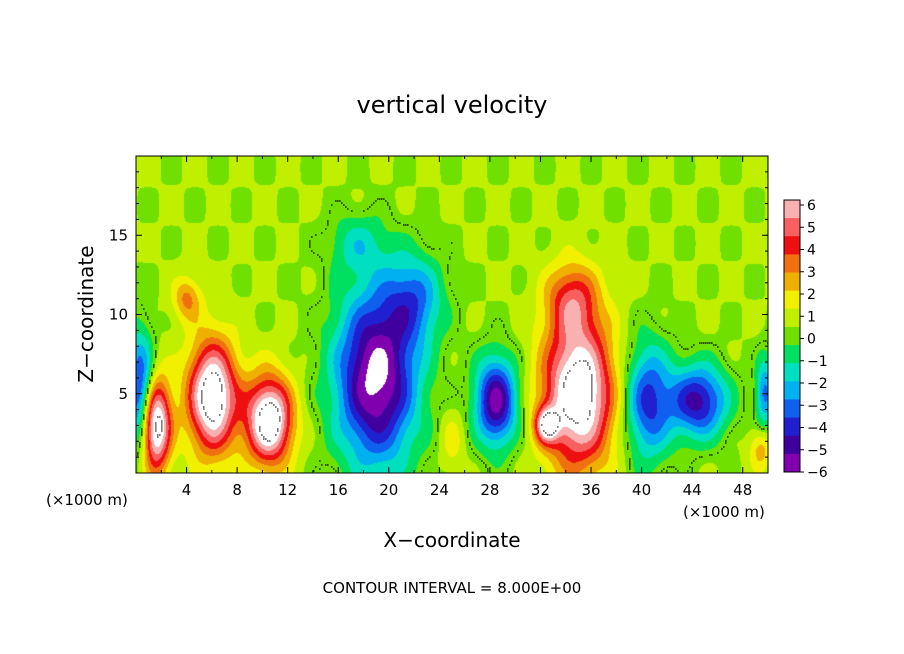 This screenshot has width=904, height=654. Describe the element at coordinates (287, 490) in the screenshot. I see `x-tick-label: 12` at that location.